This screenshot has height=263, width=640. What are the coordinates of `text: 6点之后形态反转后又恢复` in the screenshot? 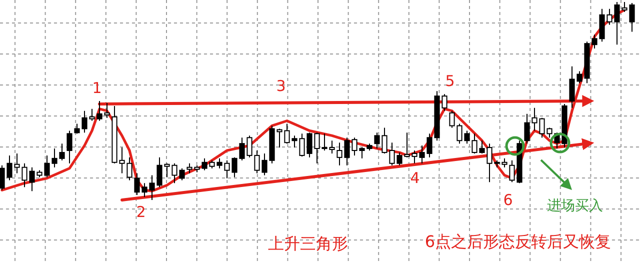 It's located at (518, 241).